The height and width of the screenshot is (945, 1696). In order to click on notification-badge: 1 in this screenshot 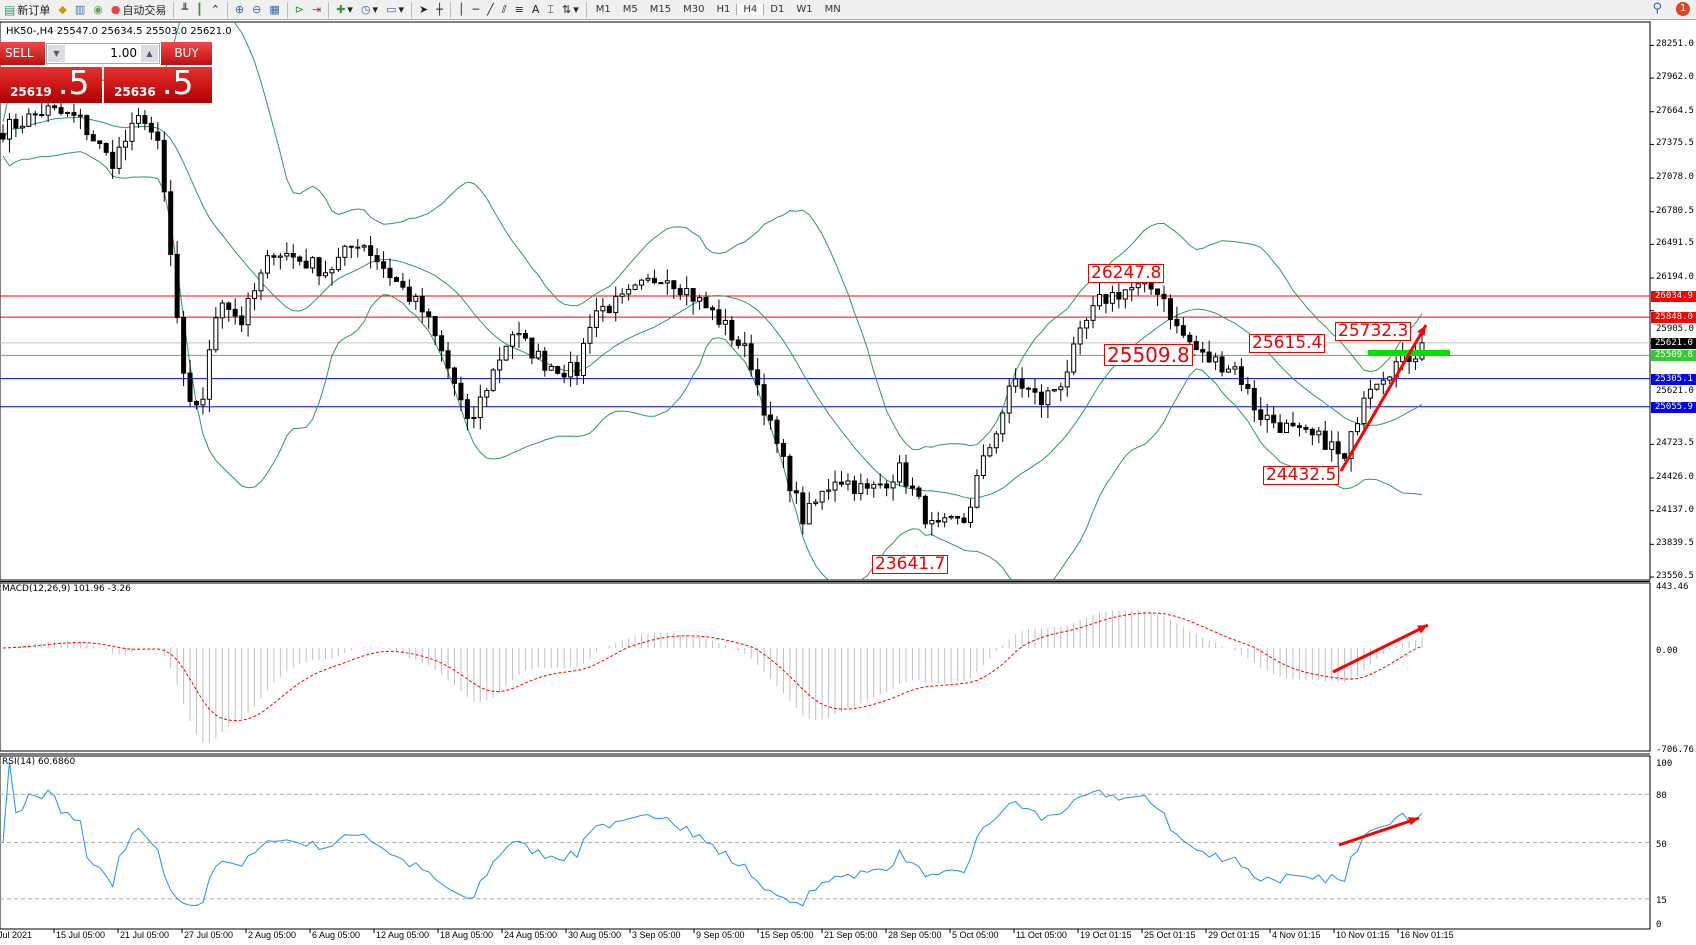, I will do `click(1683, 8)`.